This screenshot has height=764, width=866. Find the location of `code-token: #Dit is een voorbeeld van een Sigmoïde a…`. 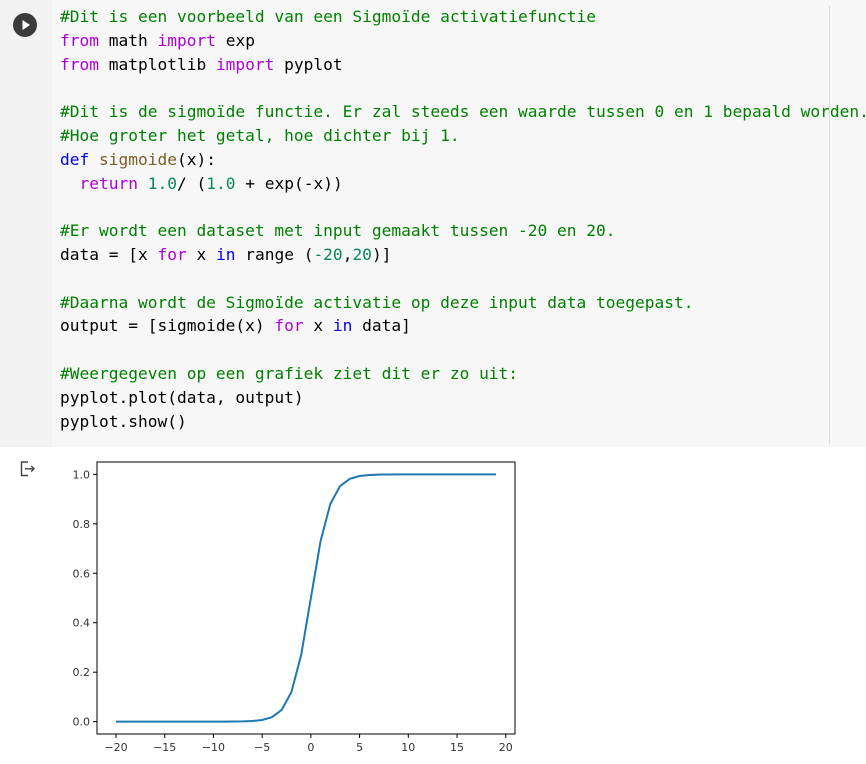

code-token: #Dit is een voorbeeld van een Sigmoïde a… is located at coordinates (328, 16).